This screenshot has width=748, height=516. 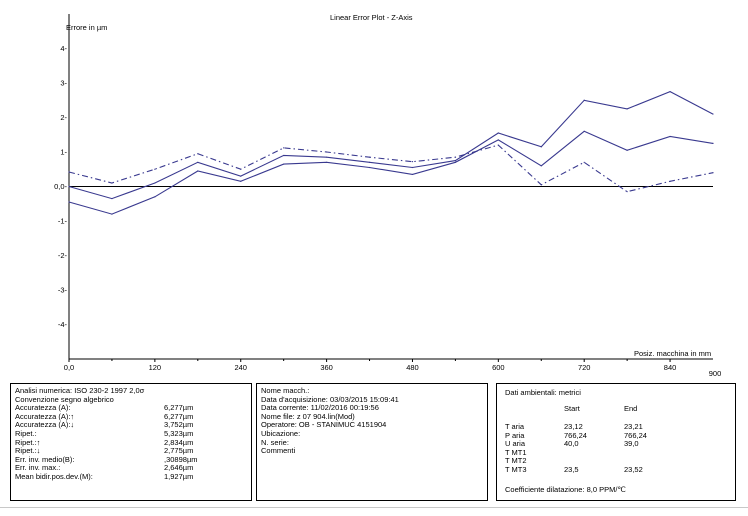 What do you see at coordinates (275, 442) in the screenshot?
I see `machine-info-line: N. serie:` at bounding box center [275, 442].